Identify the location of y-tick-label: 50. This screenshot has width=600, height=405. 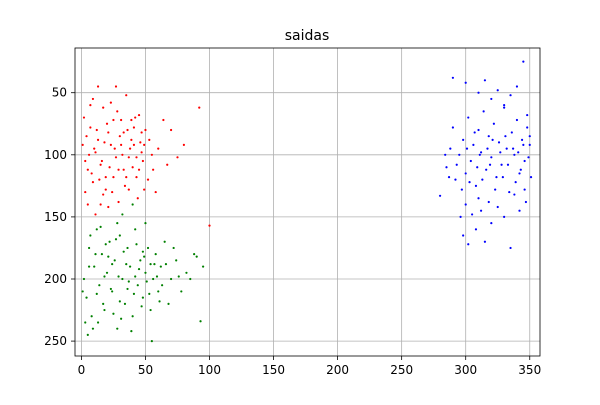
(59, 93).